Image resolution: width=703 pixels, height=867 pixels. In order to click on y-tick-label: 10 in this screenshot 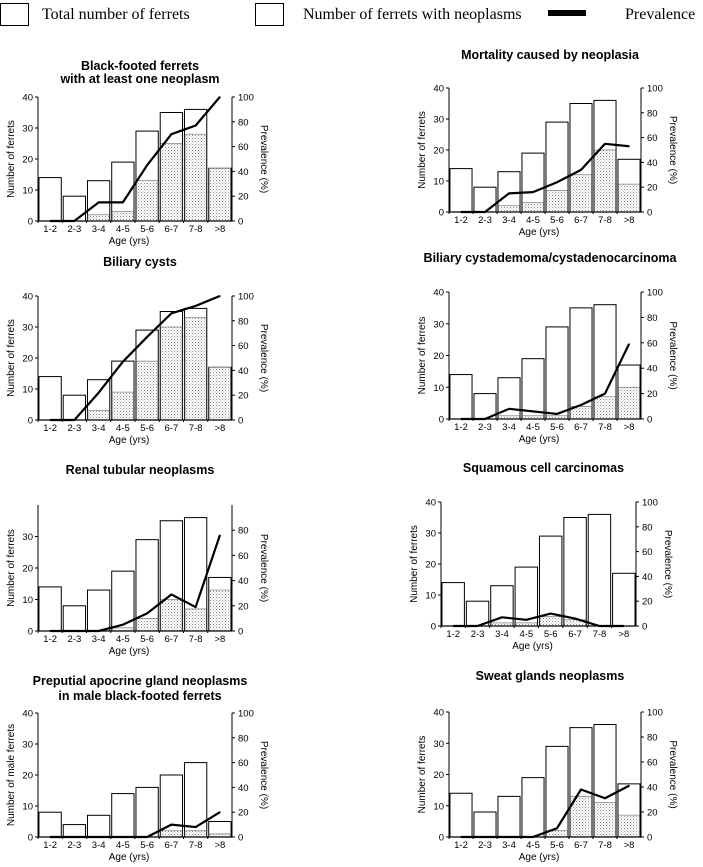, I will do `click(27, 600)`.